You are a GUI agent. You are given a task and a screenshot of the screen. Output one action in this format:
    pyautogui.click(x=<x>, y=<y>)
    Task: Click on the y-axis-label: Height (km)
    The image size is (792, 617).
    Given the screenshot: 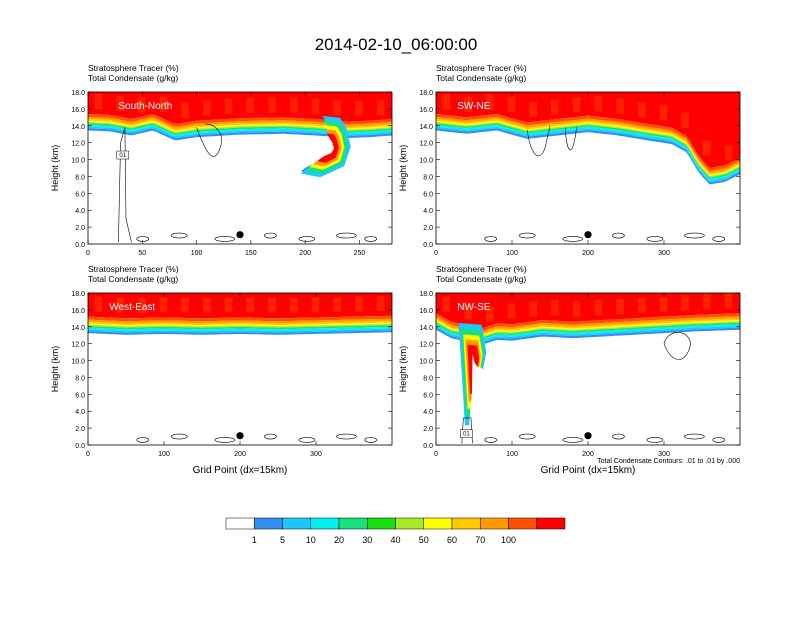 What is the action you would take?
    pyautogui.click(x=55, y=369)
    